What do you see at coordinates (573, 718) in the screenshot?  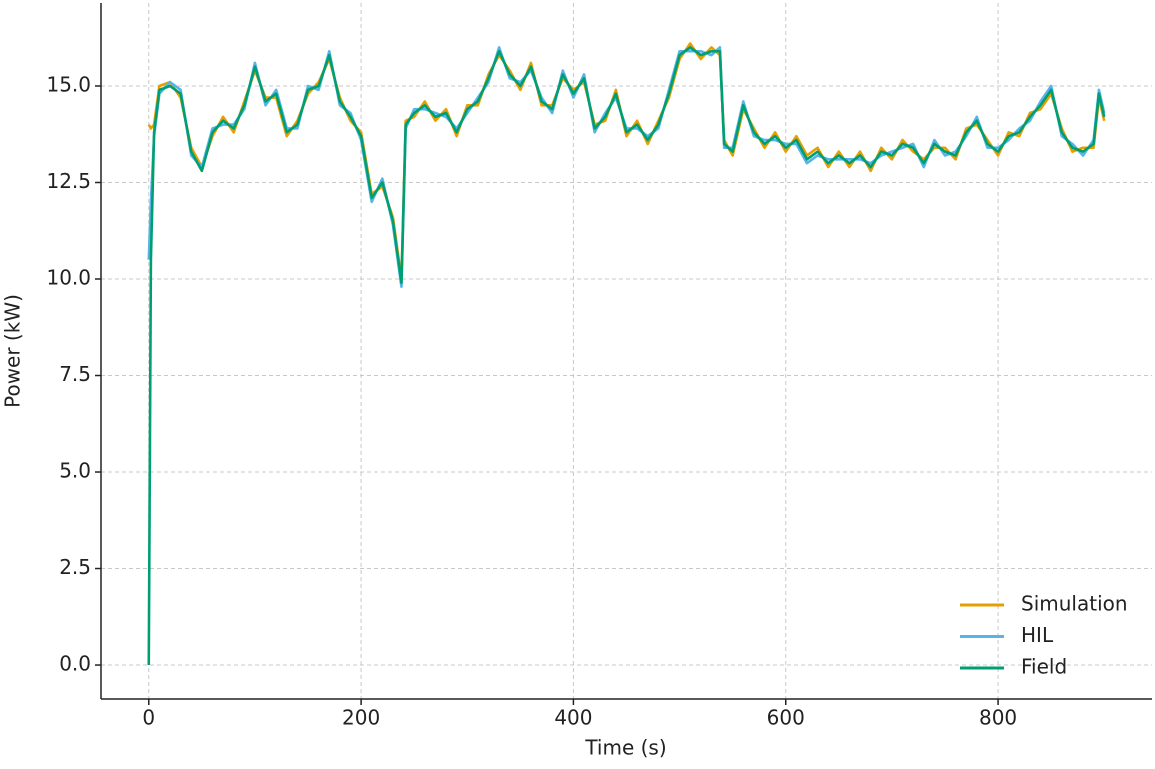 I see `x-tick-label: 400` at bounding box center [573, 718].